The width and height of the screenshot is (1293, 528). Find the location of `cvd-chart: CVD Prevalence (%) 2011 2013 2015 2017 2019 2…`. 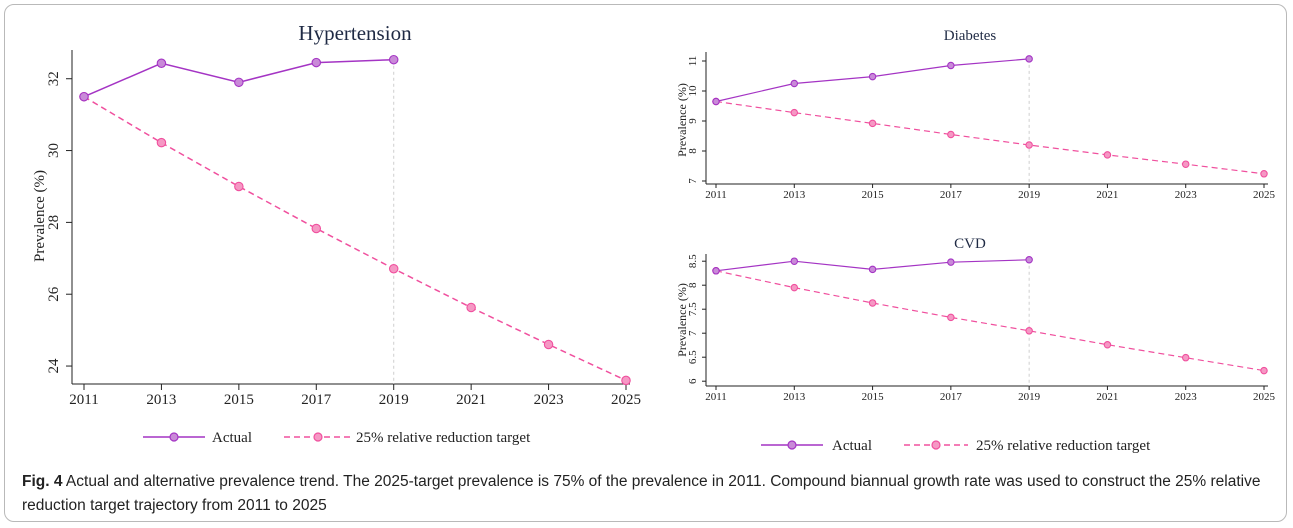

cvd-chart: CVD Prevalence (%) 2011 2013 2015 2017 2019 2… is located at coordinates (975, 319).